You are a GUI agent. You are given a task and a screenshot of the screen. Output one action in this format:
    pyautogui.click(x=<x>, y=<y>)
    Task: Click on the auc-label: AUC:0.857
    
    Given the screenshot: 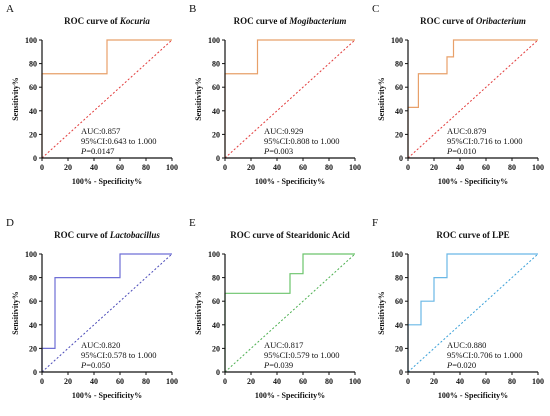 What is the action you would take?
    pyautogui.click(x=100, y=131)
    